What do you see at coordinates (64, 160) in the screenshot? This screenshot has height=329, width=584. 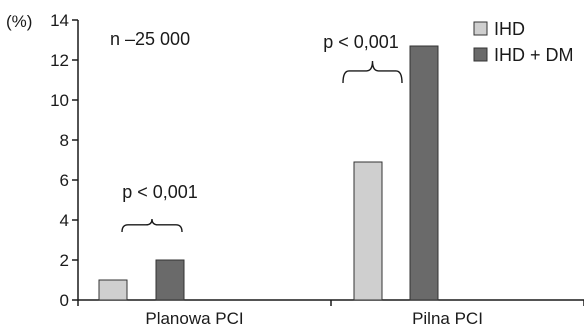 I see `y-ticks: 0 2 4 6 8 10 12 14` at bounding box center [64, 160].